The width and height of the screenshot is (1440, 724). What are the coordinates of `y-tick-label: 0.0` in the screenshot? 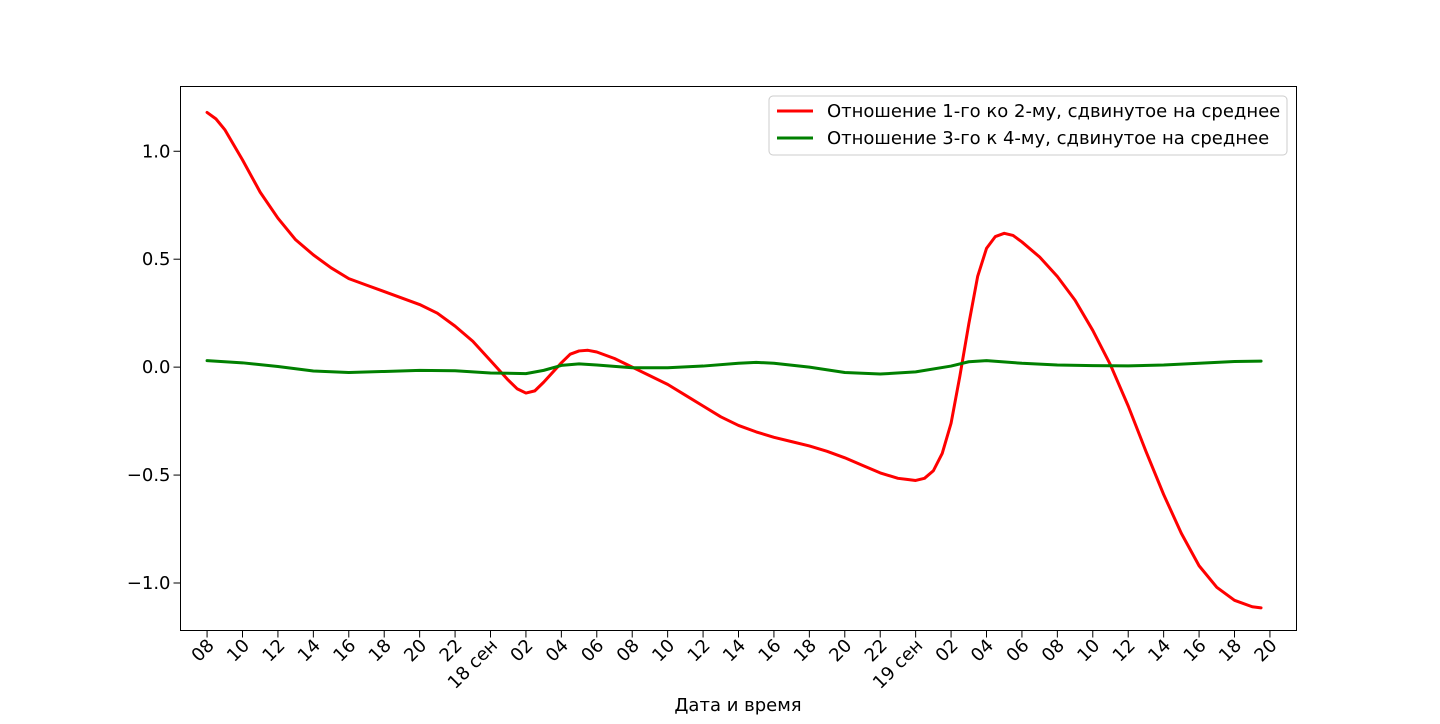 It's located at (156, 367).